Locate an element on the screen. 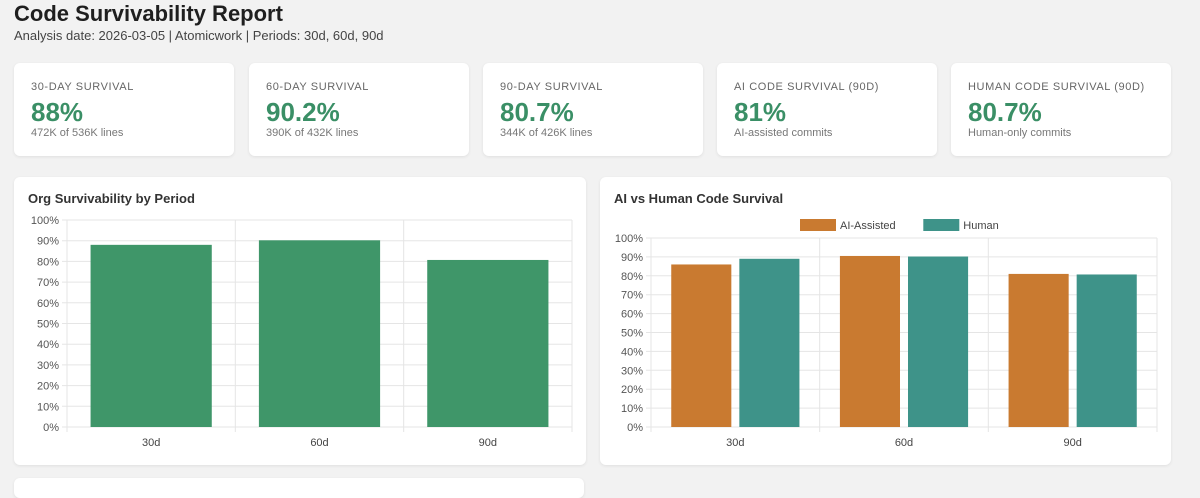 The height and width of the screenshot is (498, 1200). chart-title: AI vs Human Code Survival is located at coordinates (699, 198).